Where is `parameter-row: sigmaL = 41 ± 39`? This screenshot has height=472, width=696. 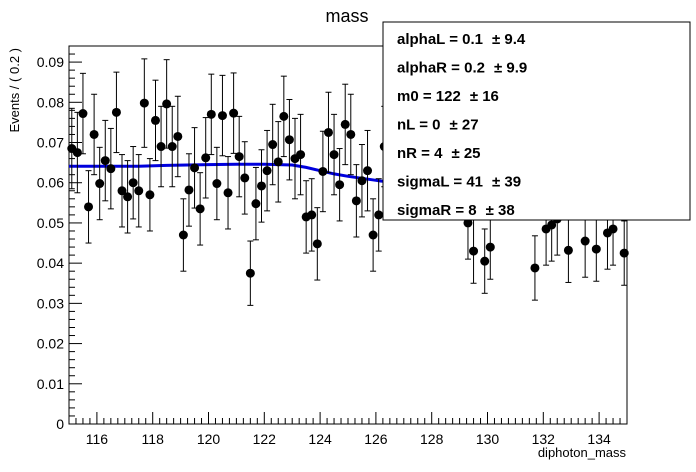
parameter-row: sigmaL = 41 ± 39 is located at coordinates (459, 182).